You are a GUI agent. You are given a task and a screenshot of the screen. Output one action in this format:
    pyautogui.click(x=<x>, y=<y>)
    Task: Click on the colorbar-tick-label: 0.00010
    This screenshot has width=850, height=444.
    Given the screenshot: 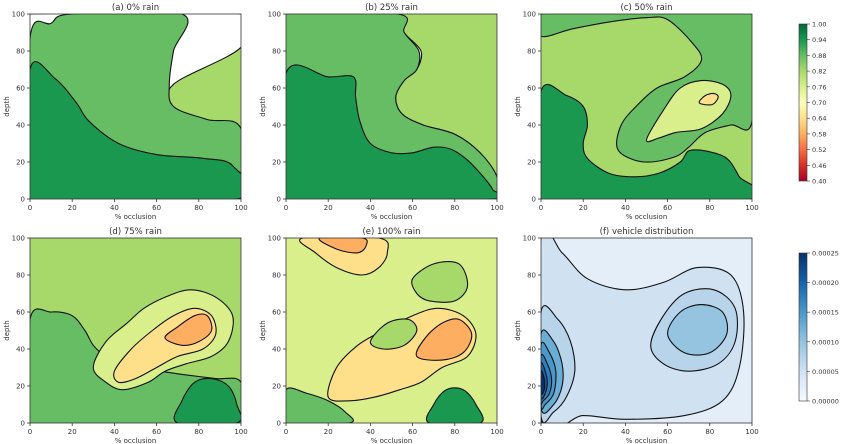 What is the action you would take?
    pyautogui.click(x=825, y=342)
    